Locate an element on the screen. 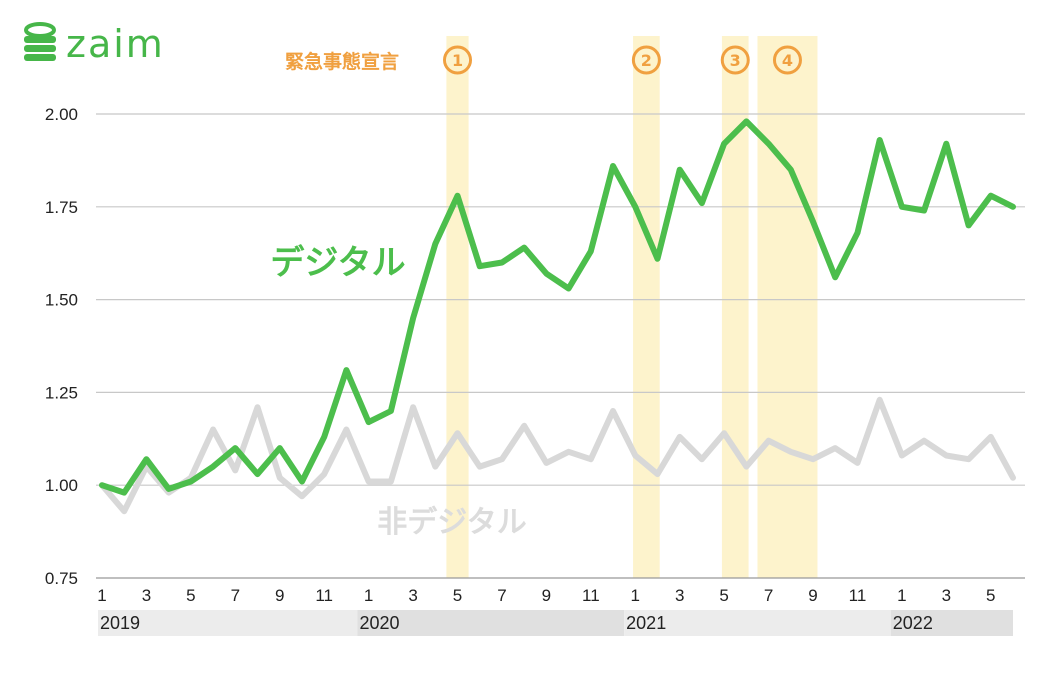 The height and width of the screenshot is (680, 1060). year-label: 2020 is located at coordinates (380, 623).